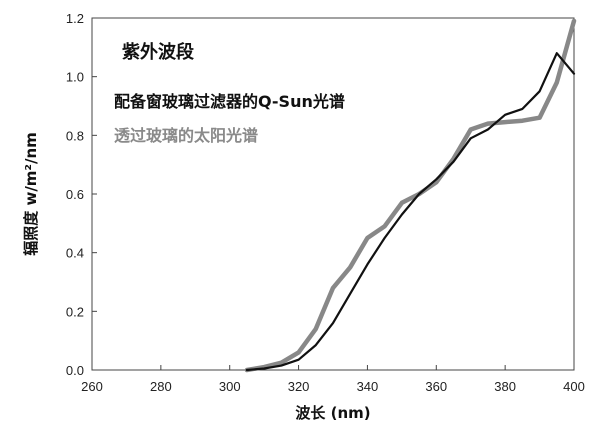  I want to click on x-axis-ticks: 260 280 300 320 340 360 380 400, so click(333, 379).